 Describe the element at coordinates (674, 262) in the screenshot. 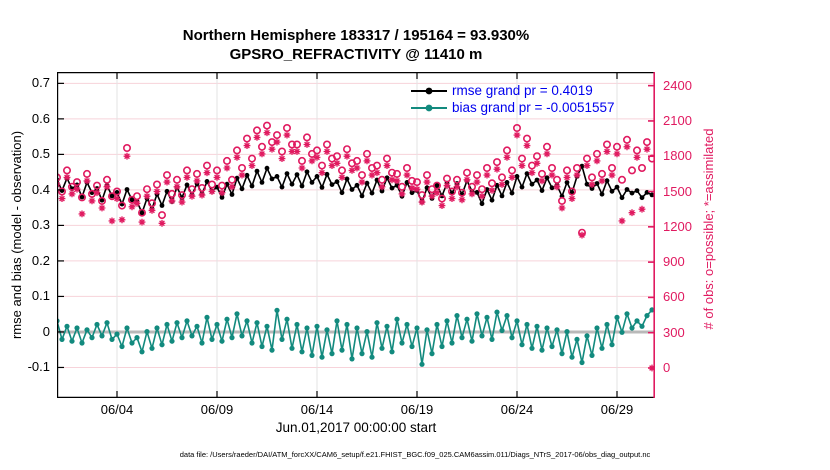

I see `right-tick-label: 900` at that location.